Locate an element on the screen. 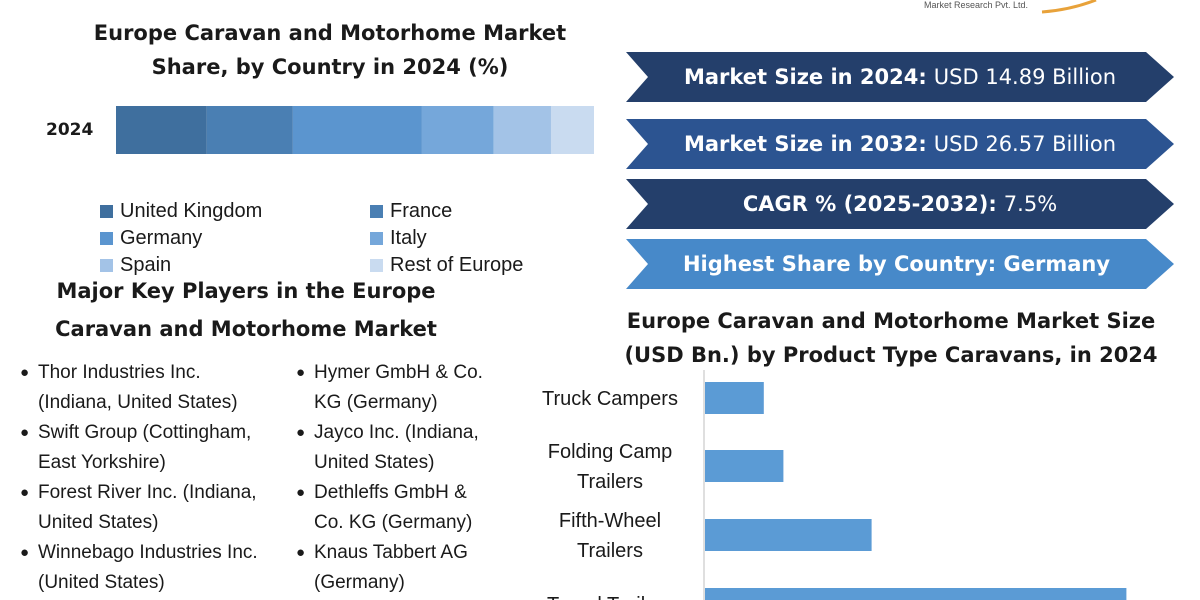  category-label-folding-camp-trailers: Folding Camp Trailers is located at coordinates (610, 467).